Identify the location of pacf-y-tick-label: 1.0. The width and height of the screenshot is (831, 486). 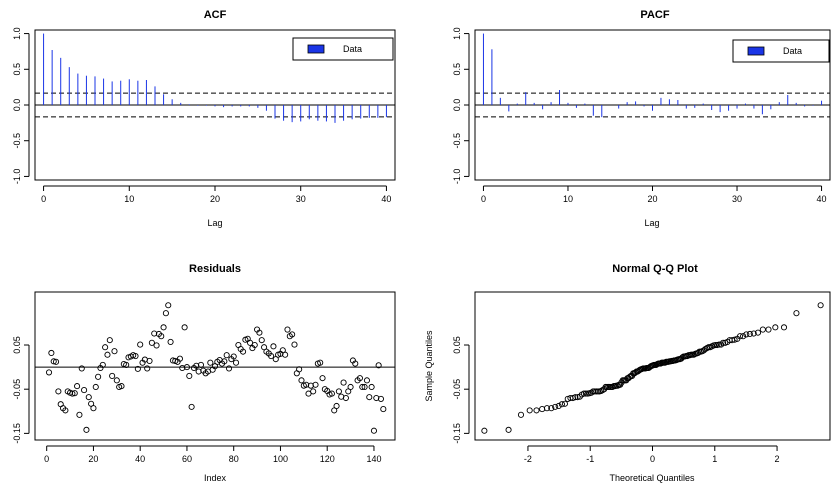
(457, 33).